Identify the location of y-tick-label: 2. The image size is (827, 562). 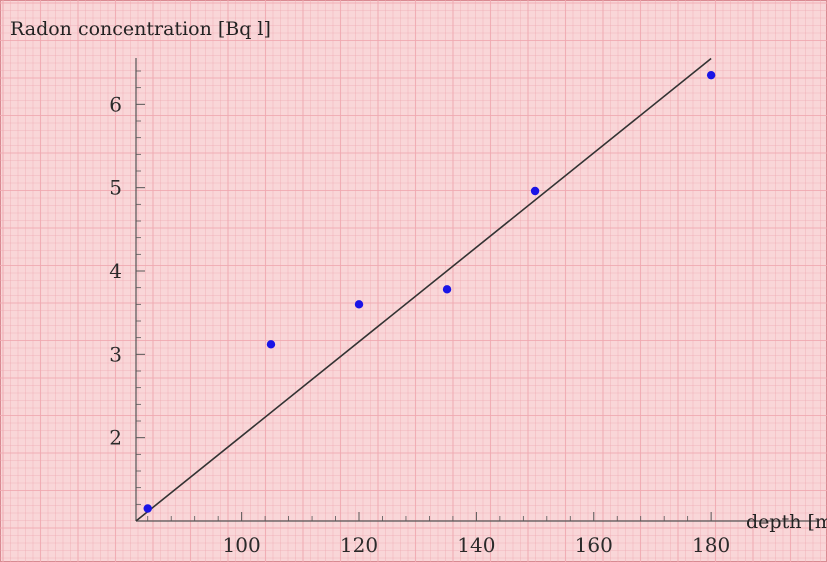
(115, 438).